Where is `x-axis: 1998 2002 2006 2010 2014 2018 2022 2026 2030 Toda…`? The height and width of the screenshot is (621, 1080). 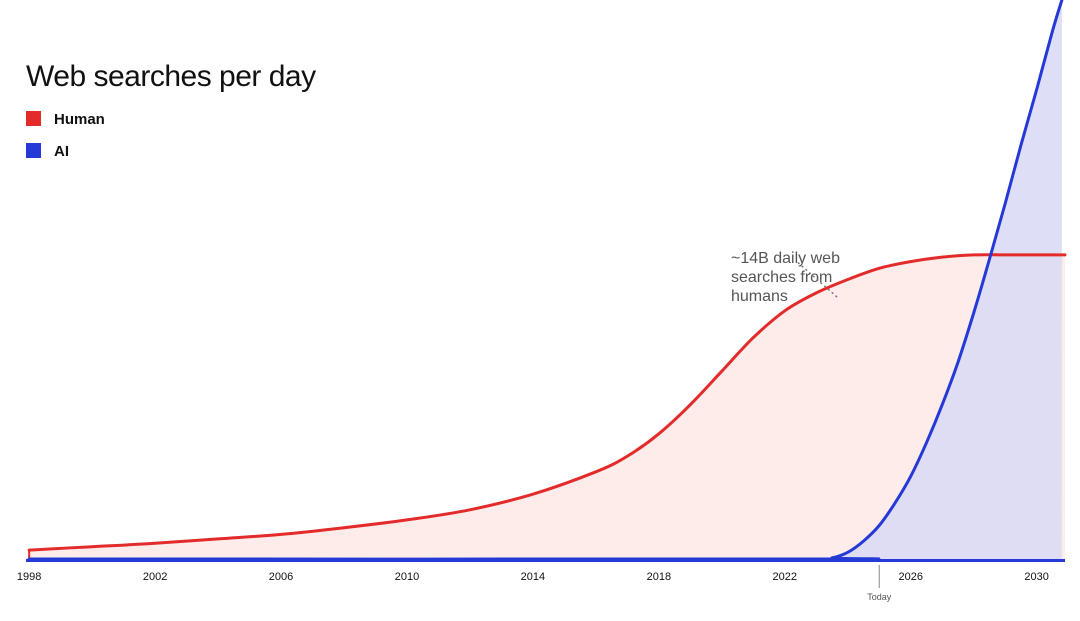 x-axis: 1998 2002 2006 2010 2014 2018 2022 2026 2030 Toda… is located at coordinates (541, 580).